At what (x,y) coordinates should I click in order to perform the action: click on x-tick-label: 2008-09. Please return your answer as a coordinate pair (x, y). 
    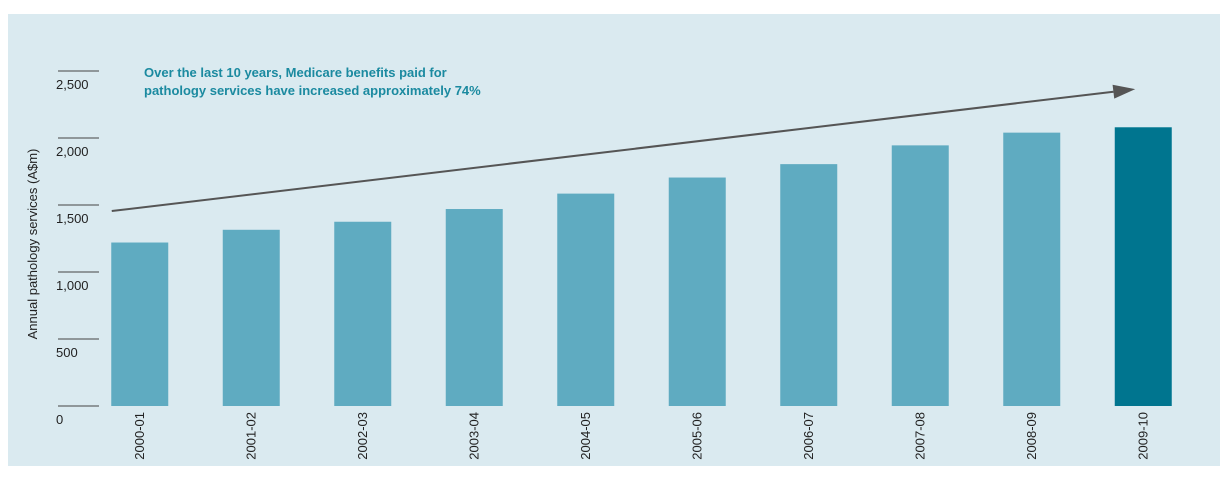
    Looking at the image, I should click on (1031, 436).